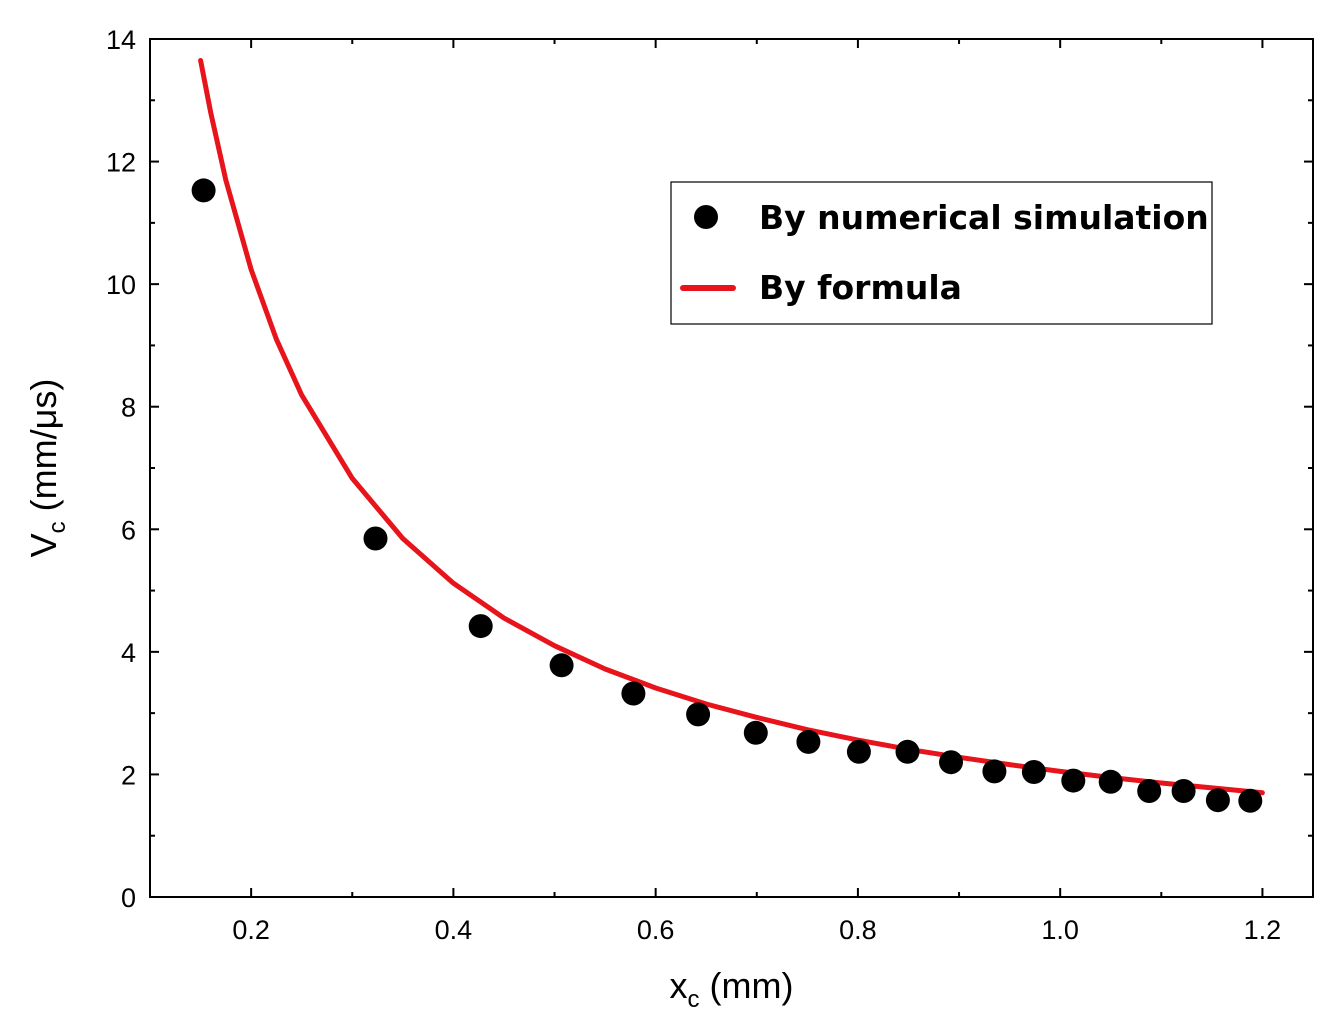 This screenshot has height=1023, width=1340. What do you see at coordinates (858, 930) in the screenshot?
I see `x-tick-label: 0.8` at bounding box center [858, 930].